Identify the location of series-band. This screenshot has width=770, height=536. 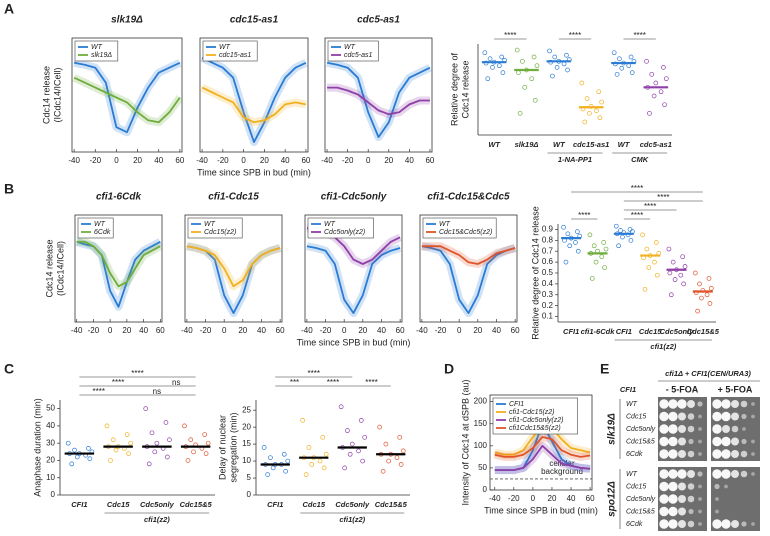
(469, 280).